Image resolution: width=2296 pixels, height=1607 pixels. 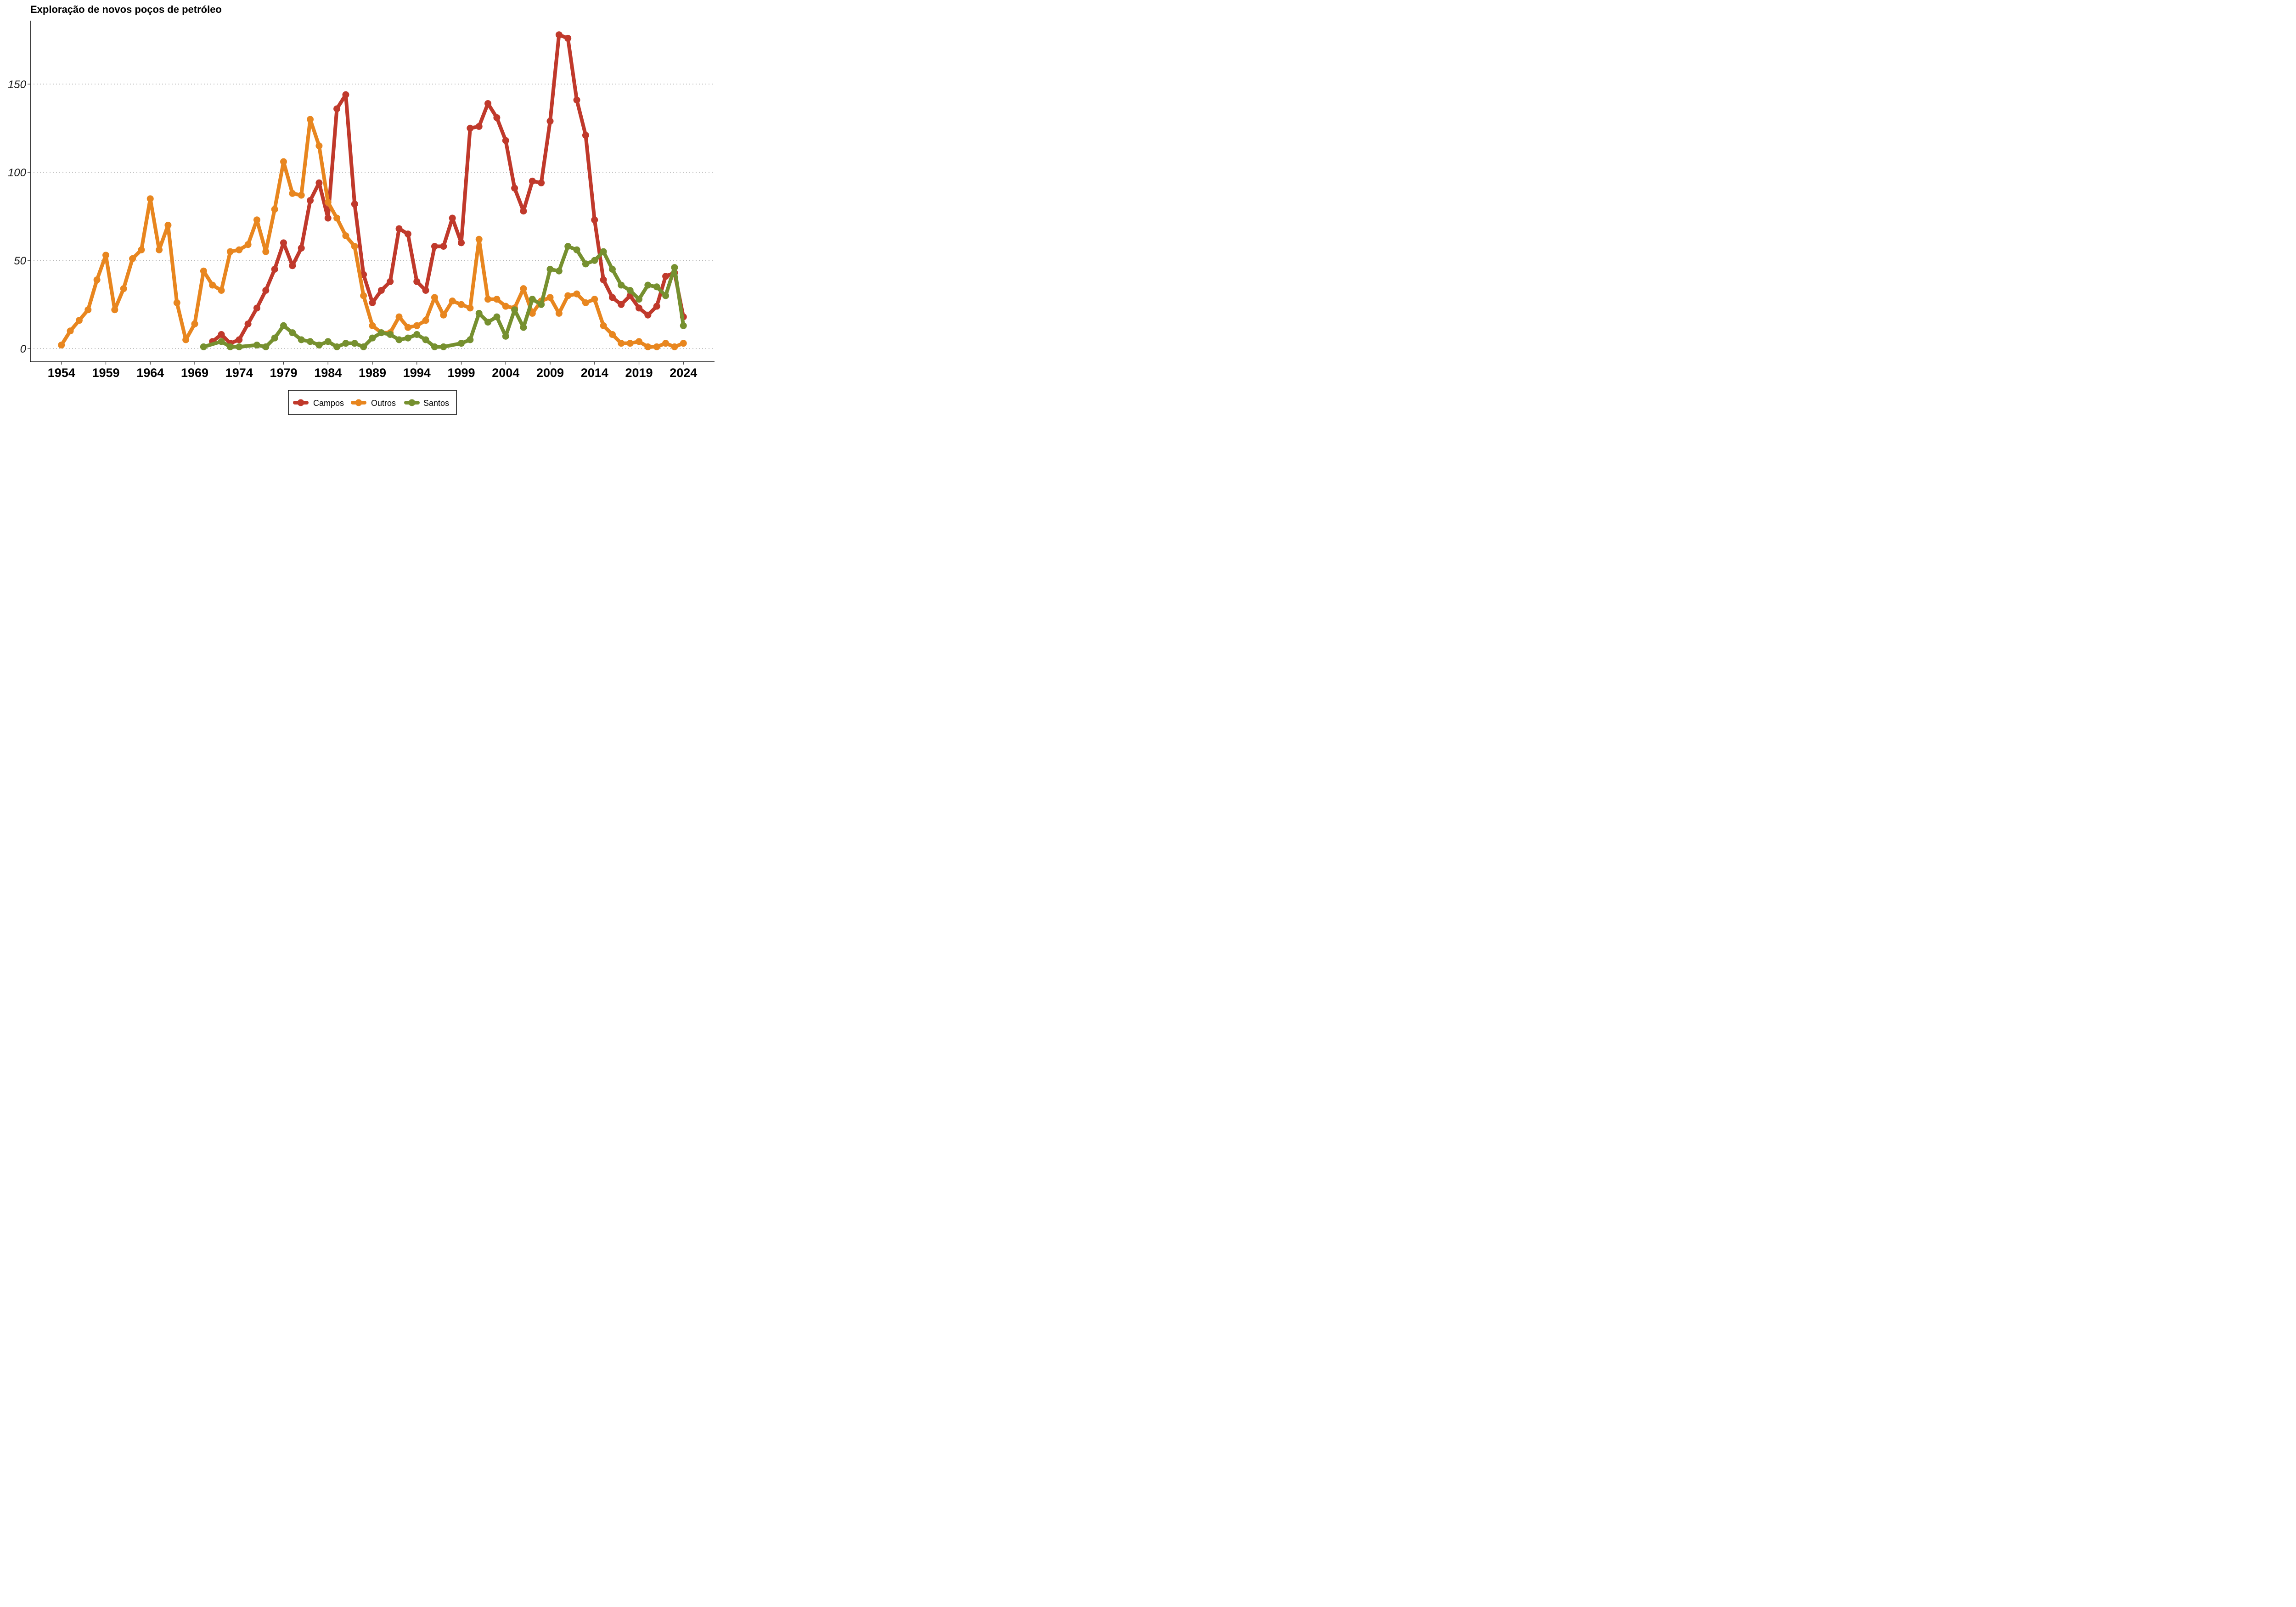 What do you see at coordinates (594, 373) in the screenshot?
I see `x-tick-label: 2014` at bounding box center [594, 373].